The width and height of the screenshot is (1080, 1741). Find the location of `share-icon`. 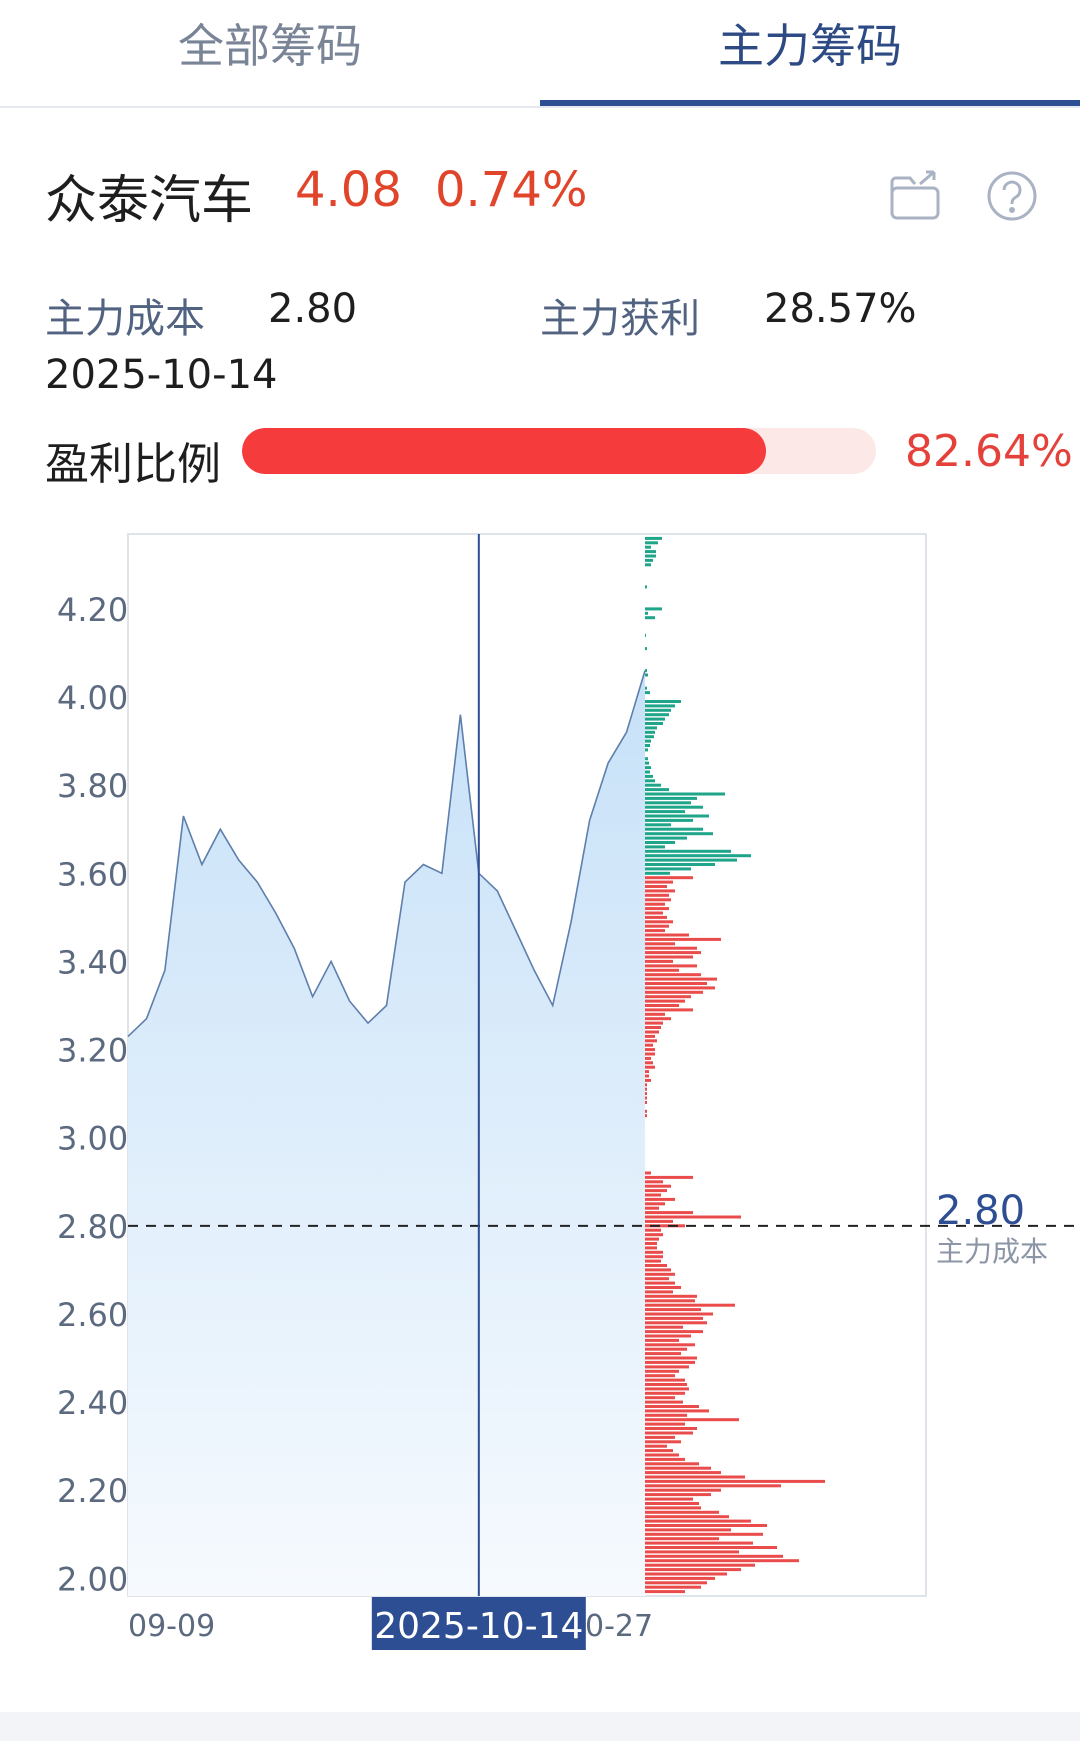

share-icon is located at coordinates (916, 196).